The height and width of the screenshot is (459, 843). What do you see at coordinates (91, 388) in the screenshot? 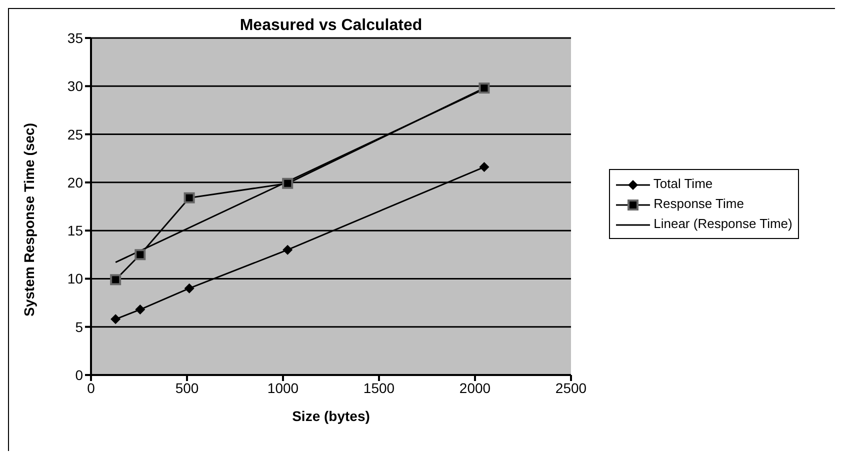
I see `x-tick-label: 0` at bounding box center [91, 388].